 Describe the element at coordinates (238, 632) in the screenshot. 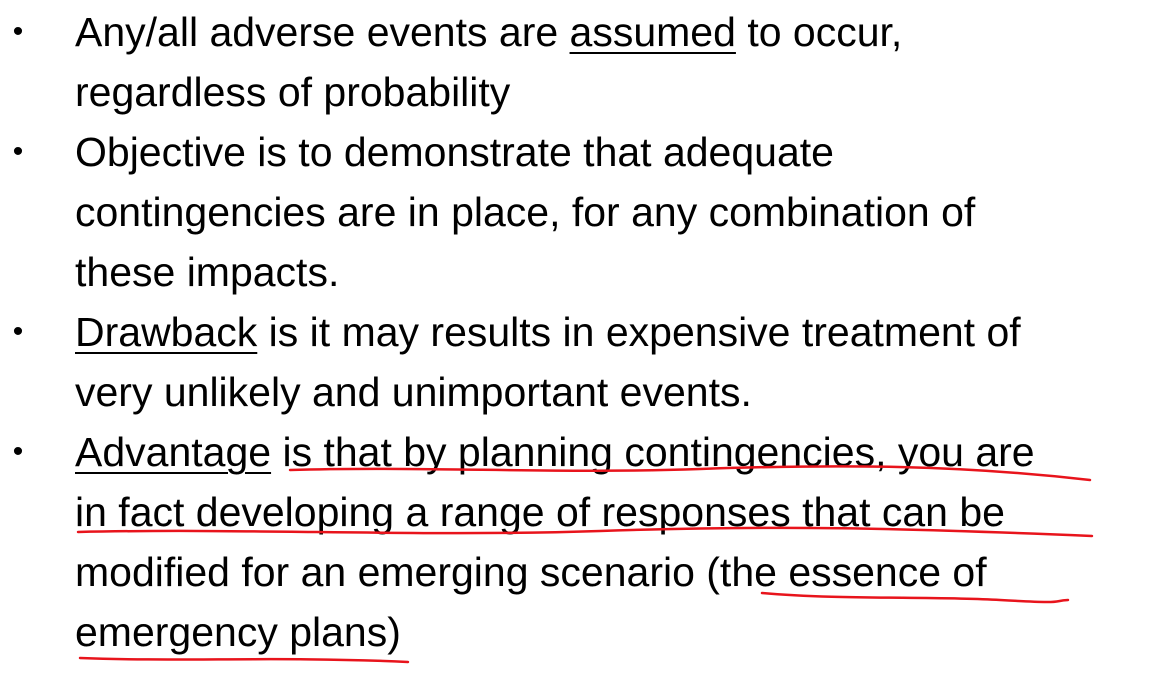

I see `bullet-4-line-4: emergency plans)` at that location.